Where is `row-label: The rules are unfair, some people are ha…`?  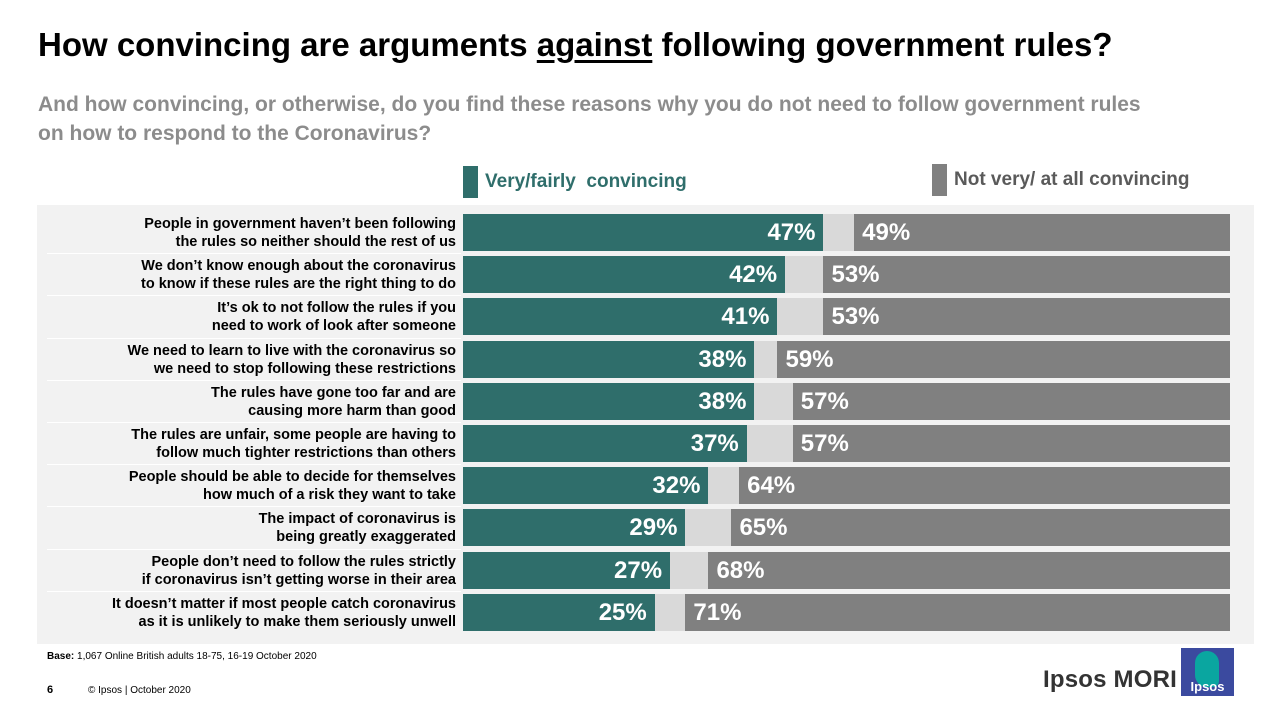 row-label: The rules are unfair, some people are ha… is located at coordinates (248, 444).